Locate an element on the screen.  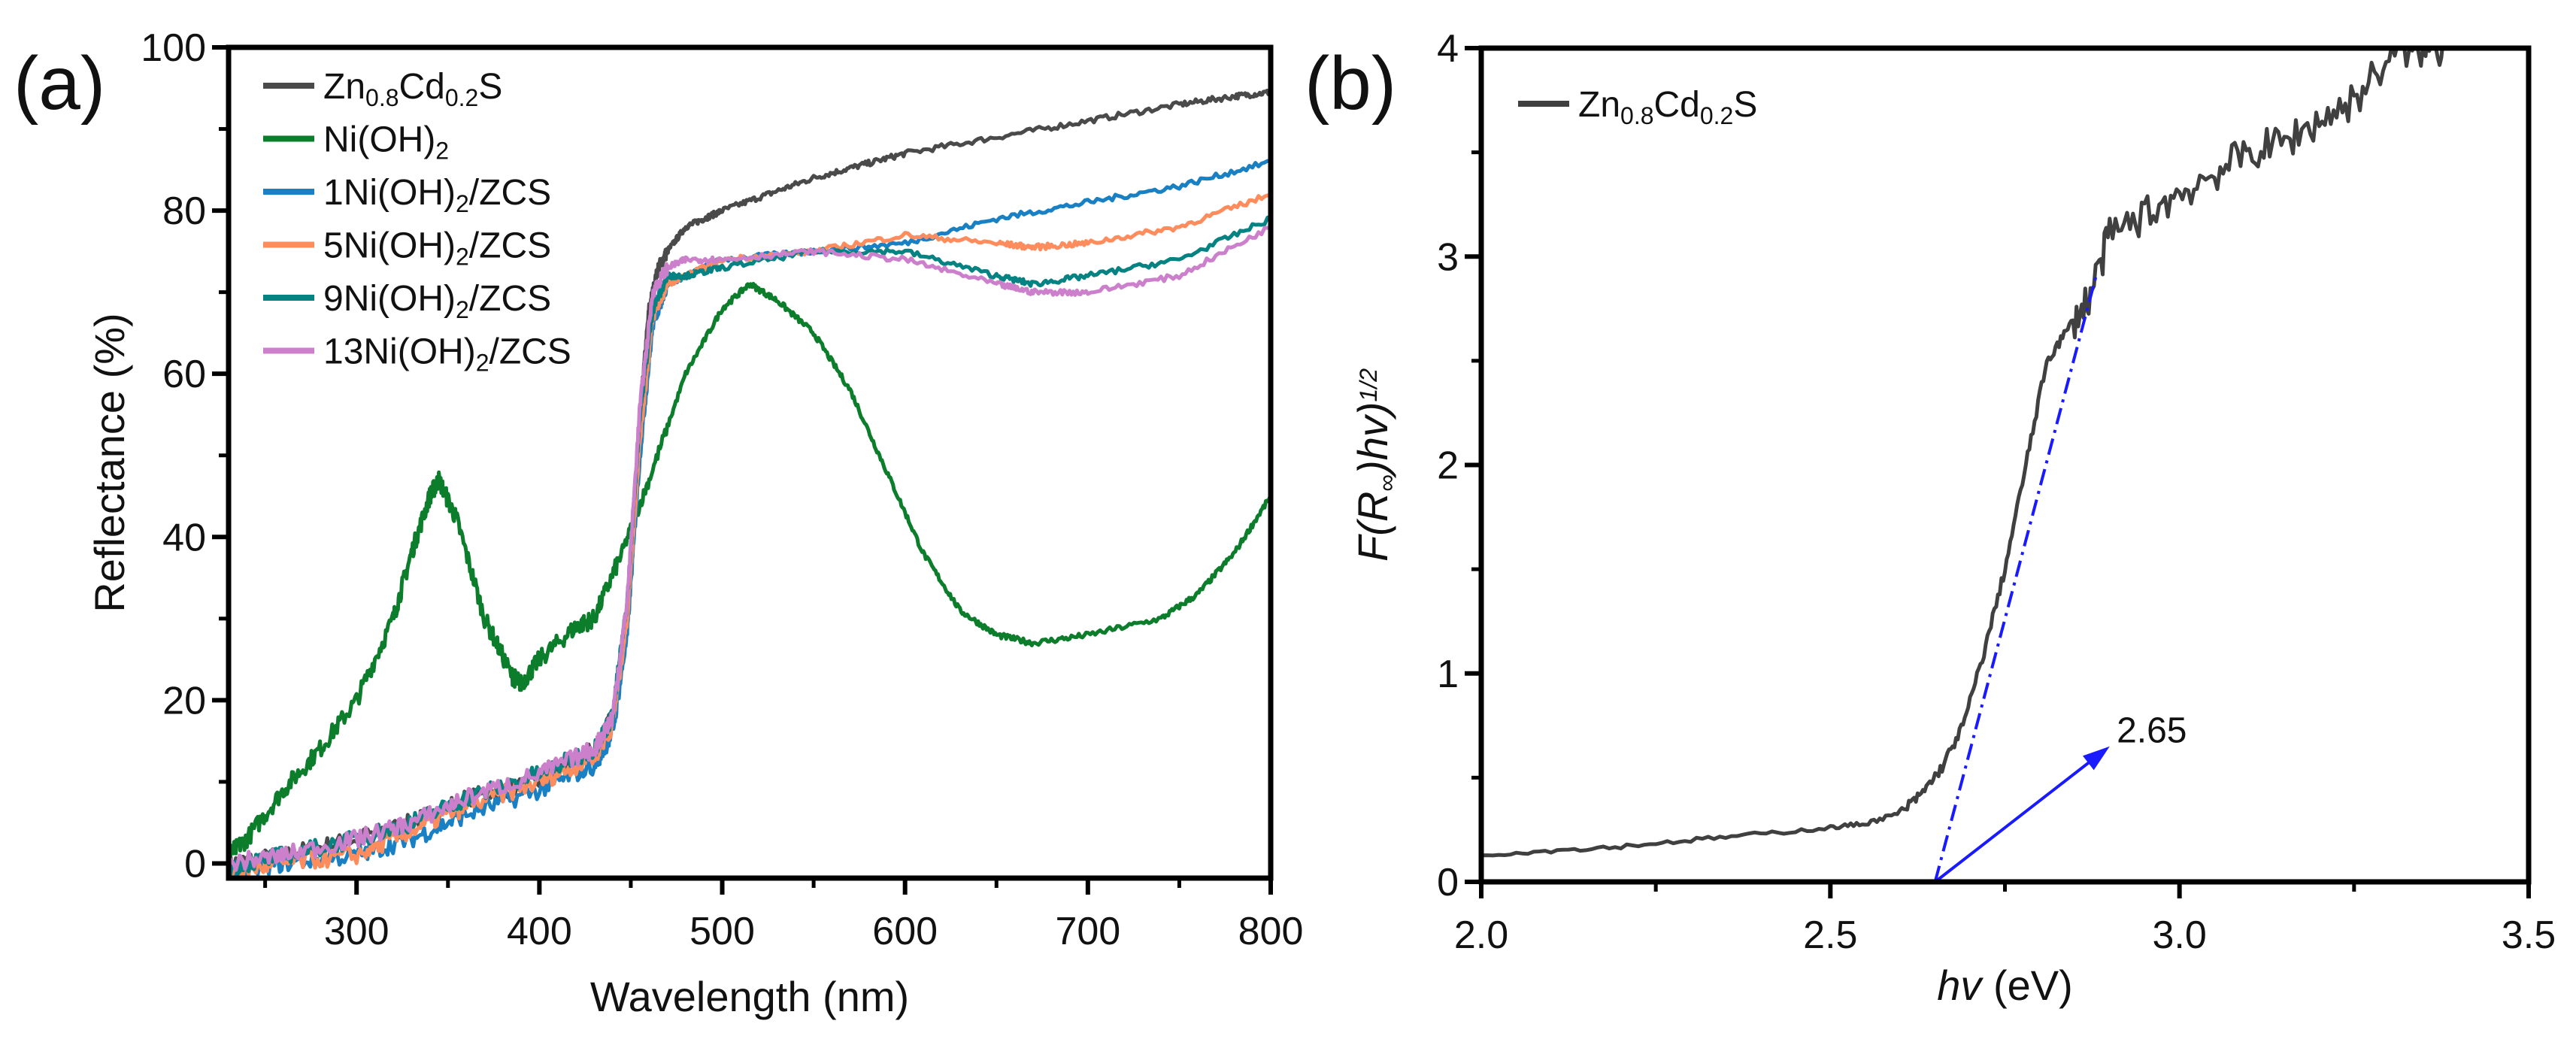
x-tick-label: 400 is located at coordinates (539, 932).